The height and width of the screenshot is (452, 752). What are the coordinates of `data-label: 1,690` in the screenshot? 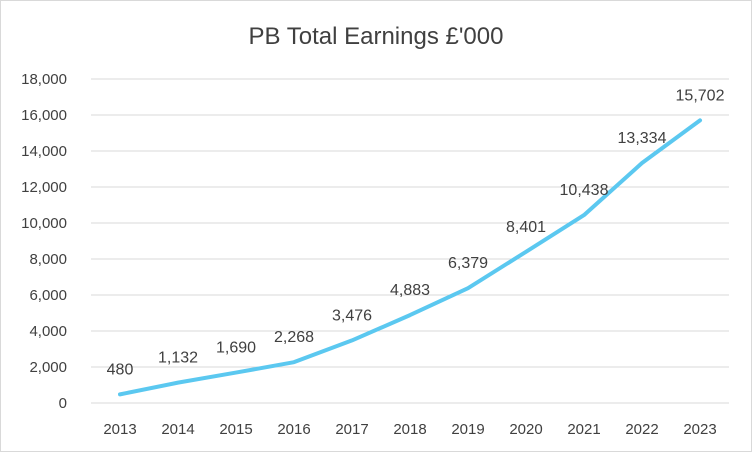 It's located at (236, 348).